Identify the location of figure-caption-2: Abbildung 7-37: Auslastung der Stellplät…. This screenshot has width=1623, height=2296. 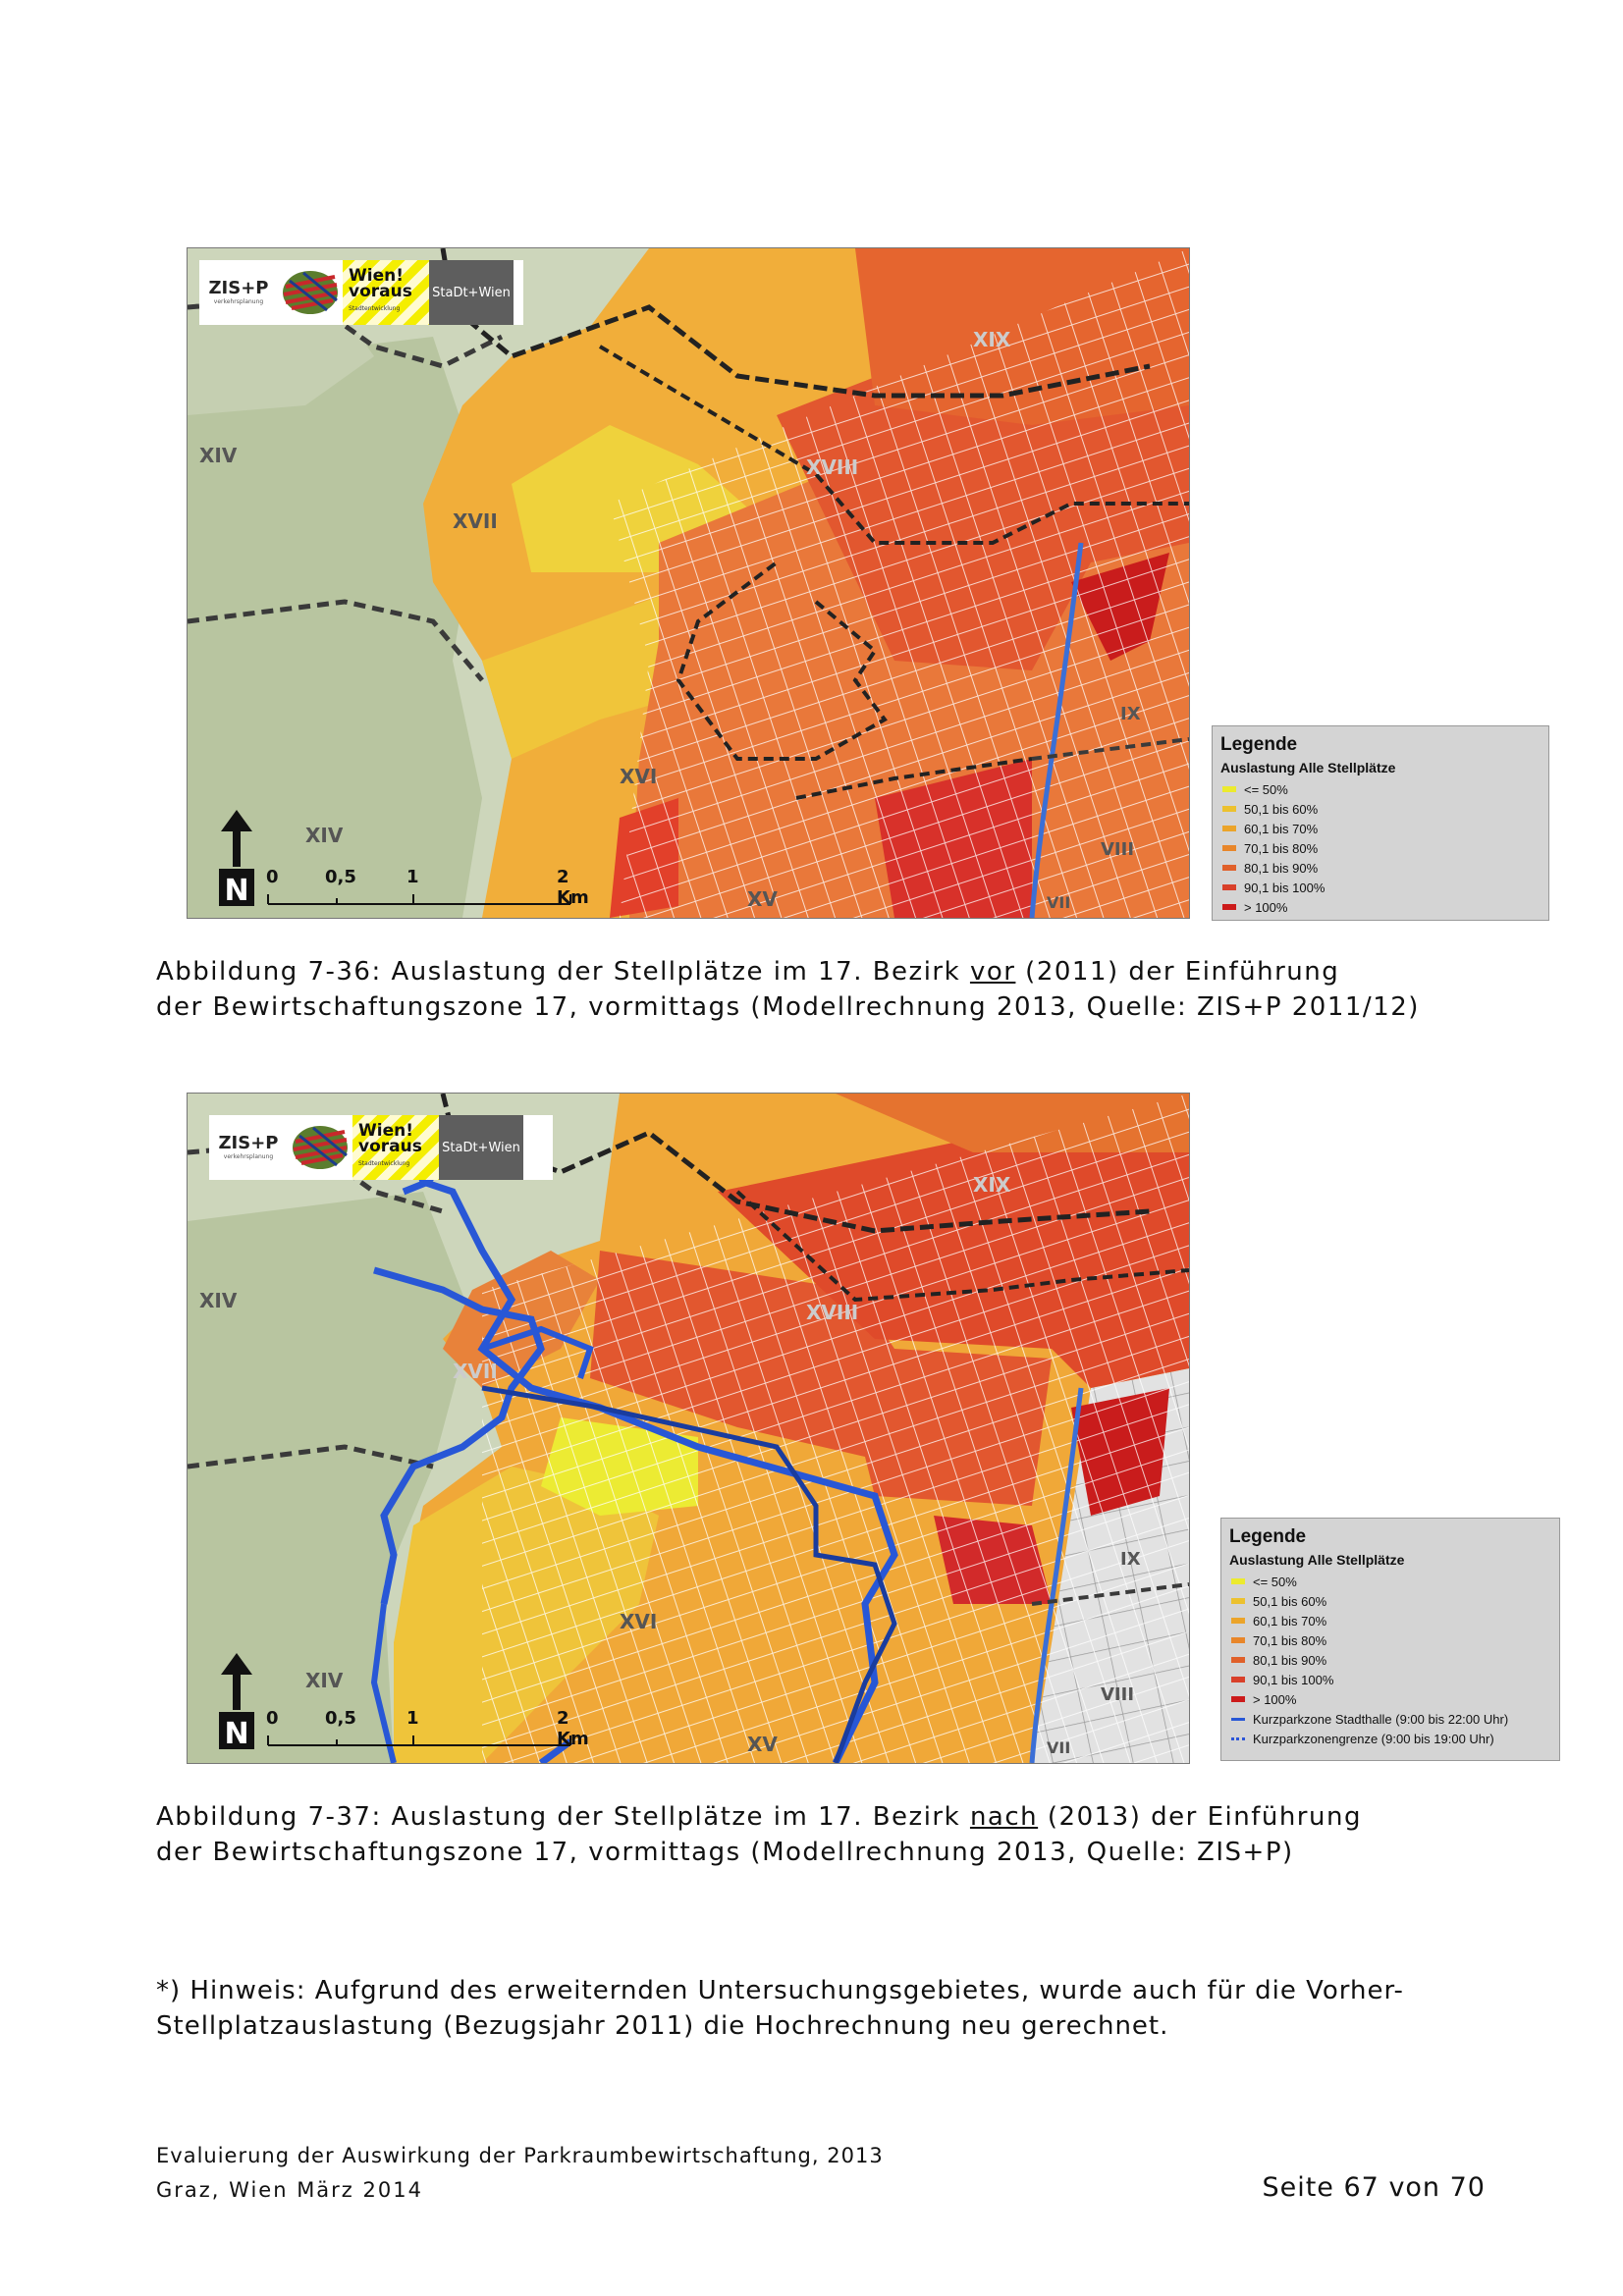
(759, 1835).